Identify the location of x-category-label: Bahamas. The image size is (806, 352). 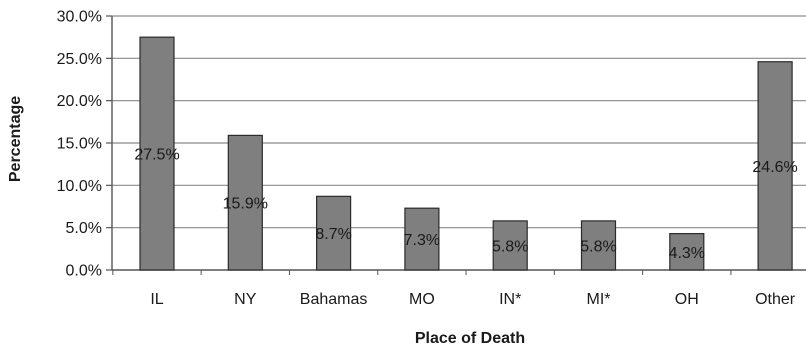
(334, 299).